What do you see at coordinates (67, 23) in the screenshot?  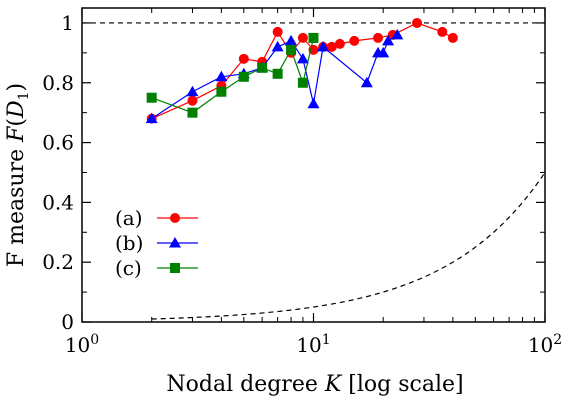 I see `y-tick-label: 1` at bounding box center [67, 23].